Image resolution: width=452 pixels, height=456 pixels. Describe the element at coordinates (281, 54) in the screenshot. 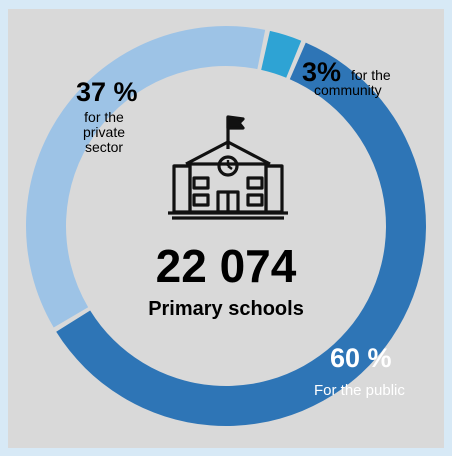

I see `donut-slice-community` at that location.